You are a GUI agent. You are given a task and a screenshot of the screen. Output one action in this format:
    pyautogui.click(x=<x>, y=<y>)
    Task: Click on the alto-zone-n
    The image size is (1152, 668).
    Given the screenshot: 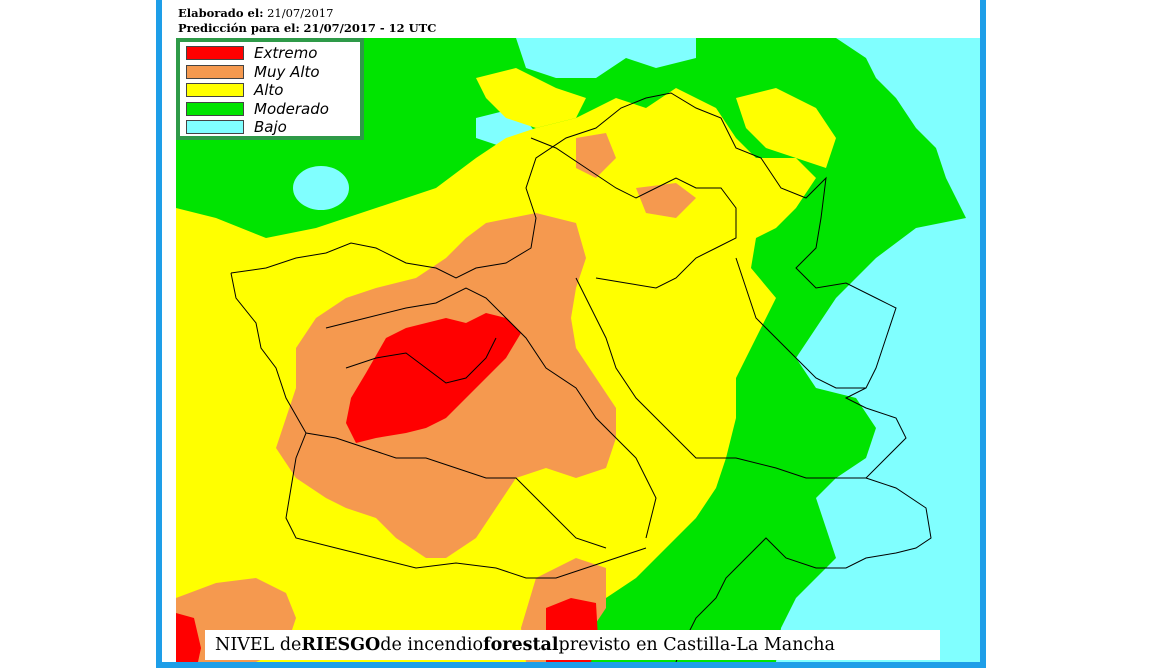 What is the action you would take?
    pyautogui.click(x=531, y=98)
    